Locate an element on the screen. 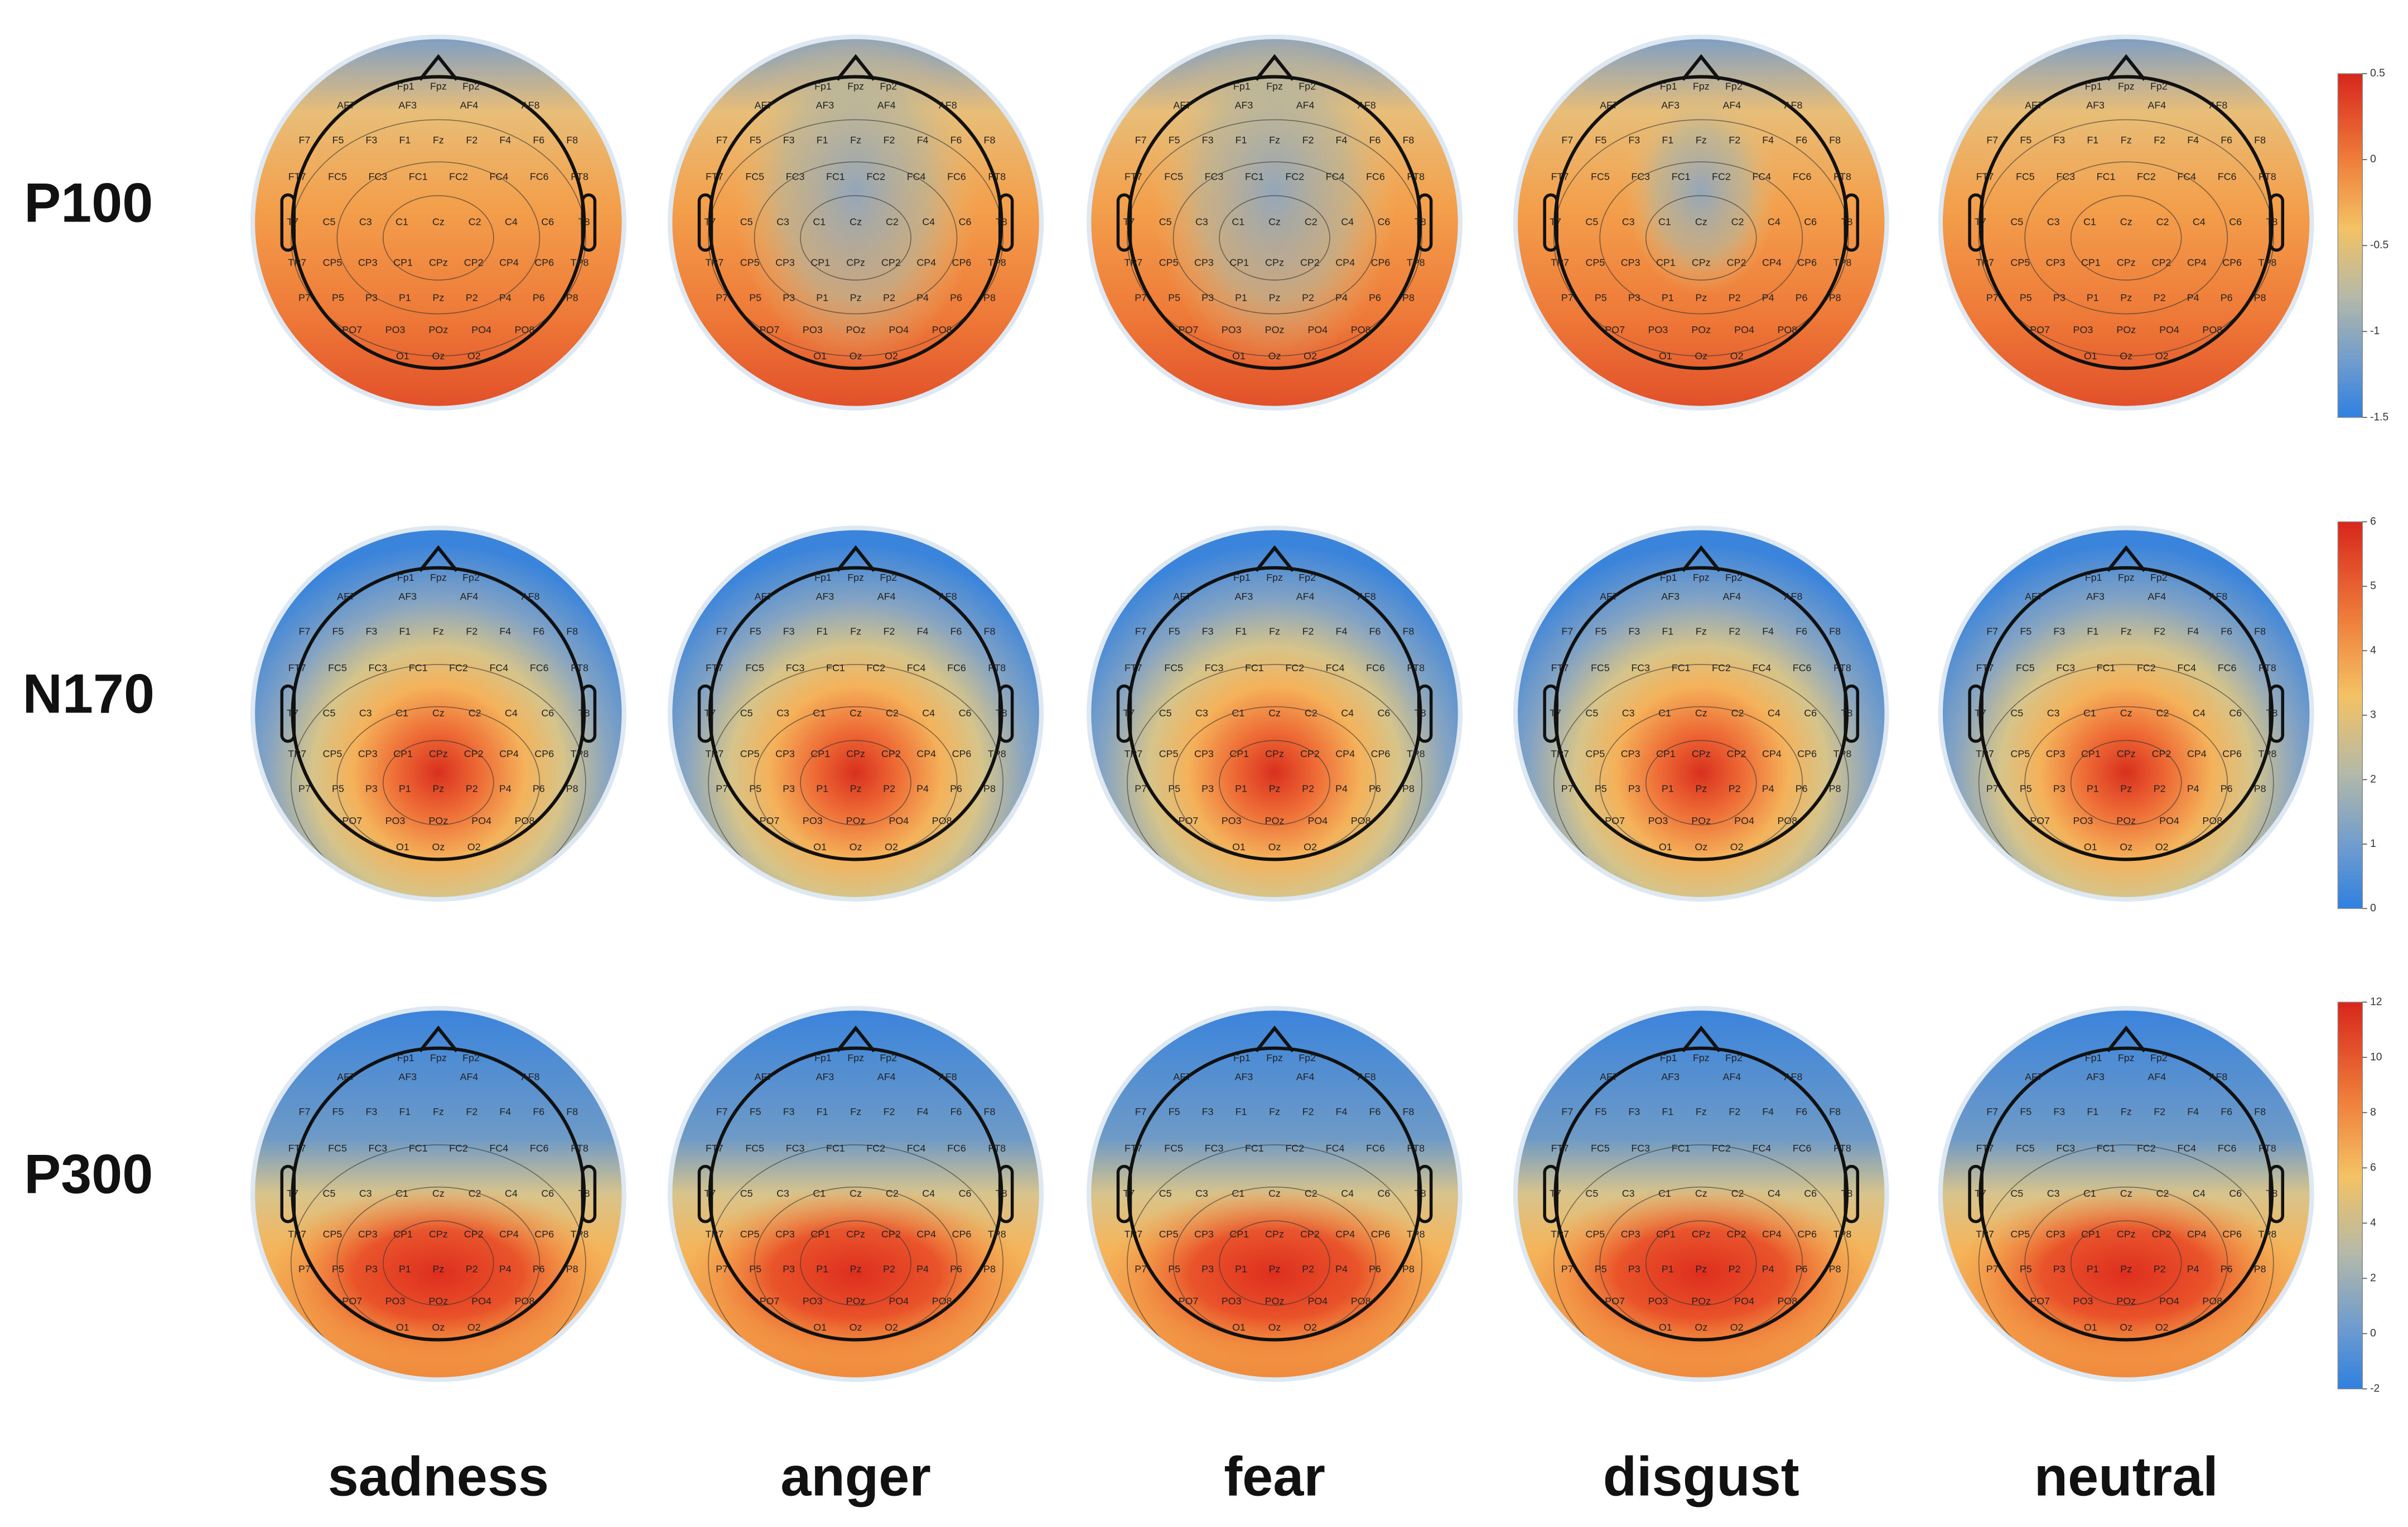 This screenshot has width=2408, height=1527. topomap-fill is located at coordinates (855, 1194).